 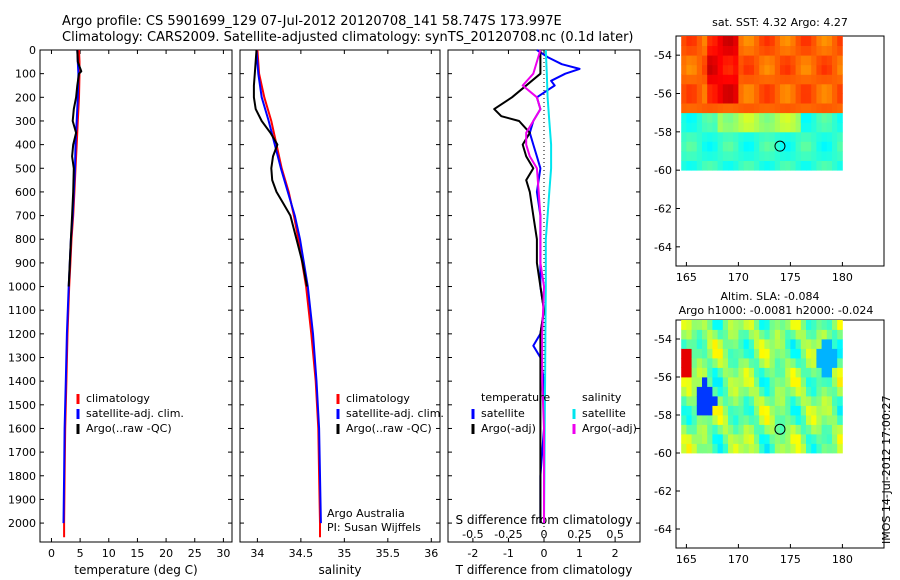 What do you see at coordinates (780, 22) in the screenshot?
I see `map-title: sat. SST: 4.32 Argo: 4.27` at bounding box center [780, 22].